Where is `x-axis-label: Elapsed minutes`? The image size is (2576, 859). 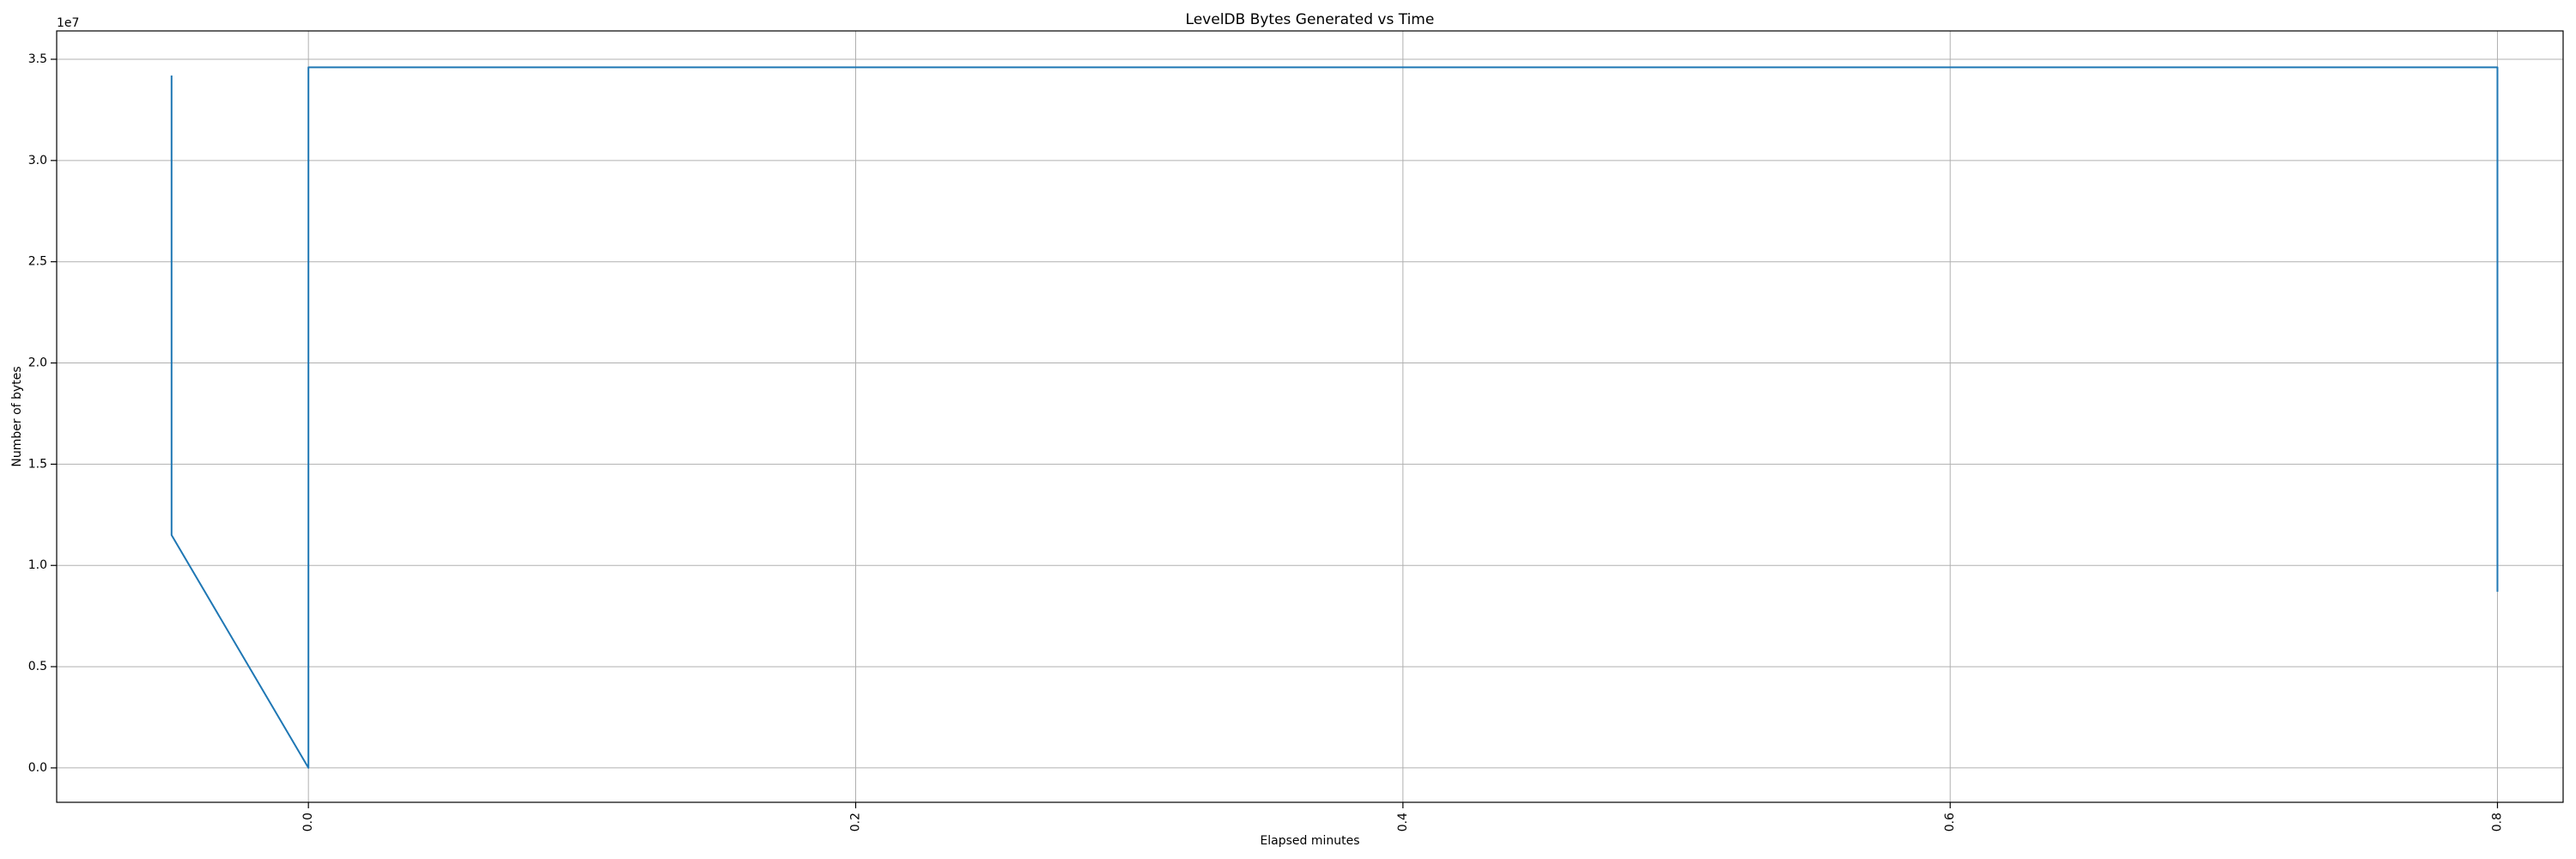 x-axis-label: Elapsed minutes is located at coordinates (1309, 841).